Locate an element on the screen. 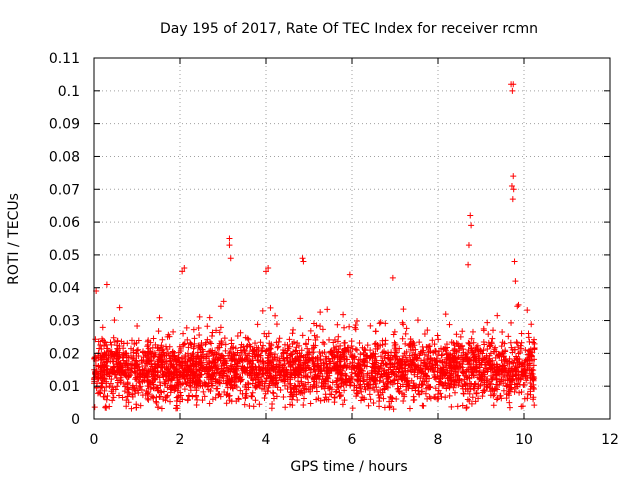 This screenshot has width=640, height=480. y-tick-label: 0.11 is located at coordinates (64, 59).